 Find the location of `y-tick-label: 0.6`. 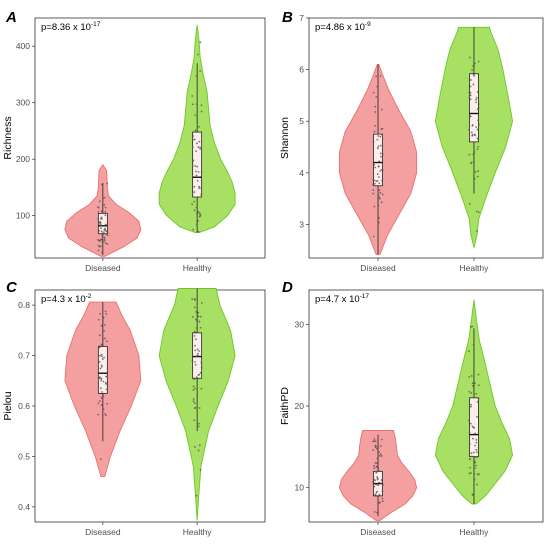

y-tick-label: 0.6 is located at coordinates (24, 406).